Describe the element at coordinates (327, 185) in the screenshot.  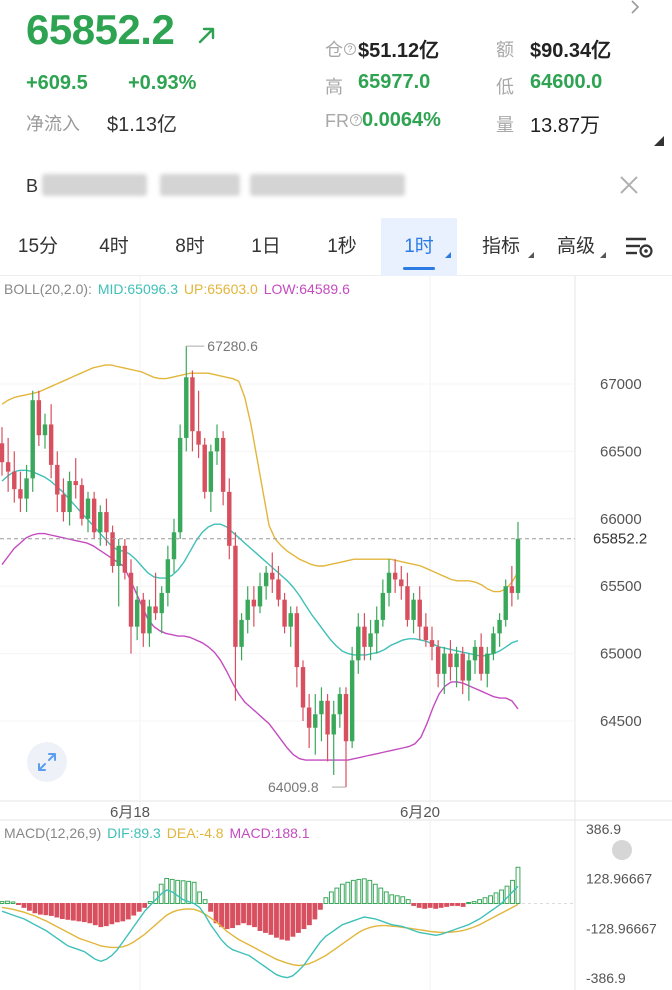
I see `blurred-text` at that location.